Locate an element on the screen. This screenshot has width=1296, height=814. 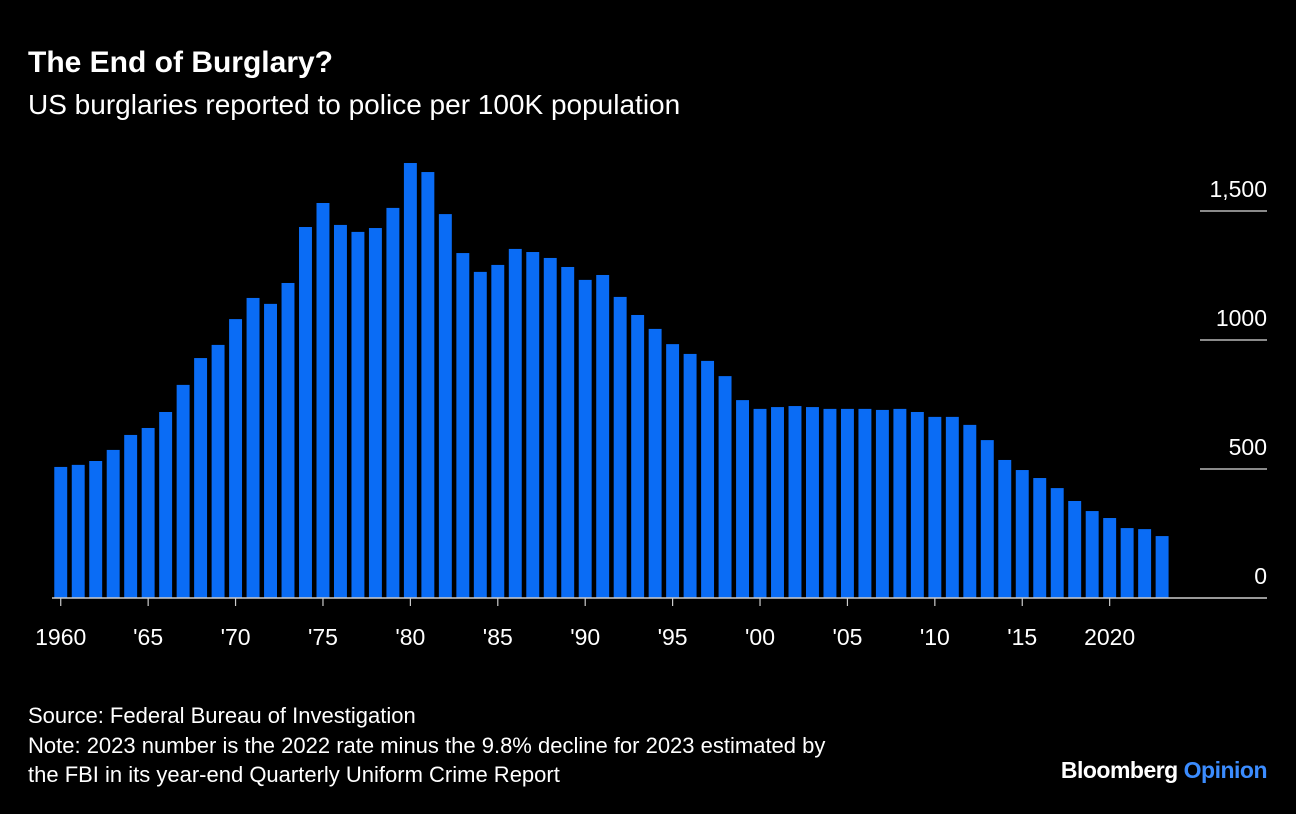
brand: Bloomberg Opinion is located at coordinates (1164, 770).